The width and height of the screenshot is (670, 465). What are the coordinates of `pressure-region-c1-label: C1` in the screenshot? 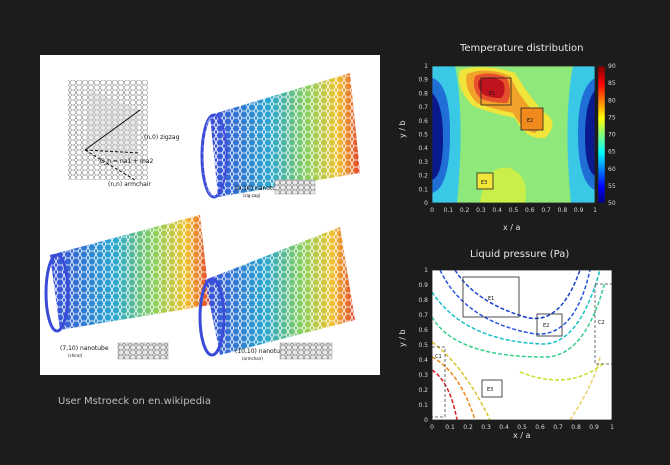 It's located at (438, 357).